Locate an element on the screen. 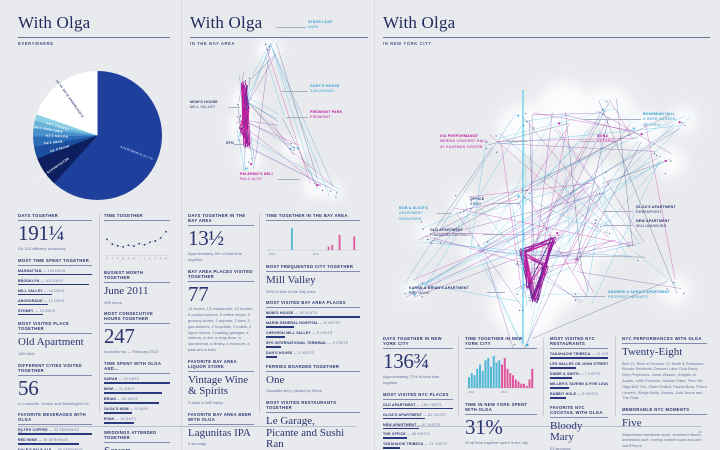 Image resolution: width=720 pixels, height=450 pixels. list-row: DINER & SMITH — 7 VISITS is located at coordinates (579, 375).